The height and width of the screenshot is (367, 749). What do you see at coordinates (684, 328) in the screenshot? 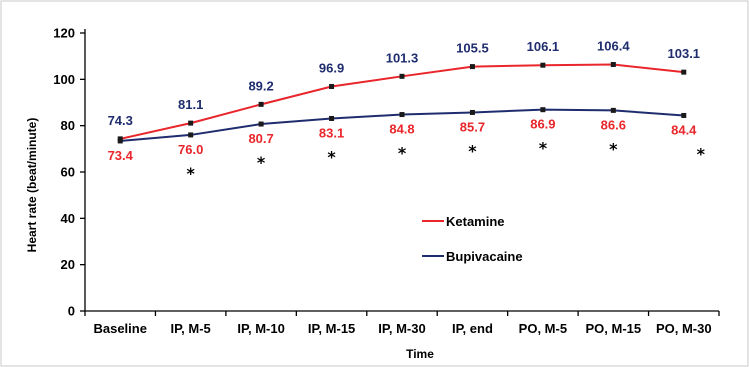
I see `x-tick-label: PO, M-30` at bounding box center [684, 328].